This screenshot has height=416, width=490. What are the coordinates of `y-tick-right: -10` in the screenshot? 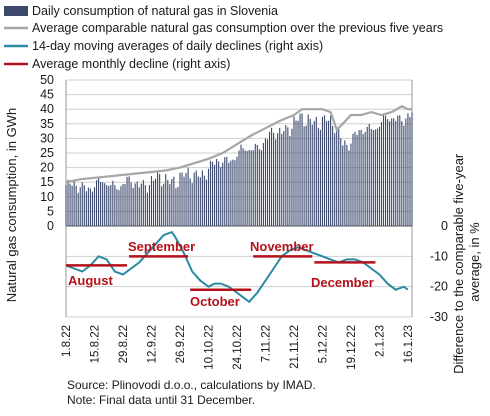 It's located at (439, 256).